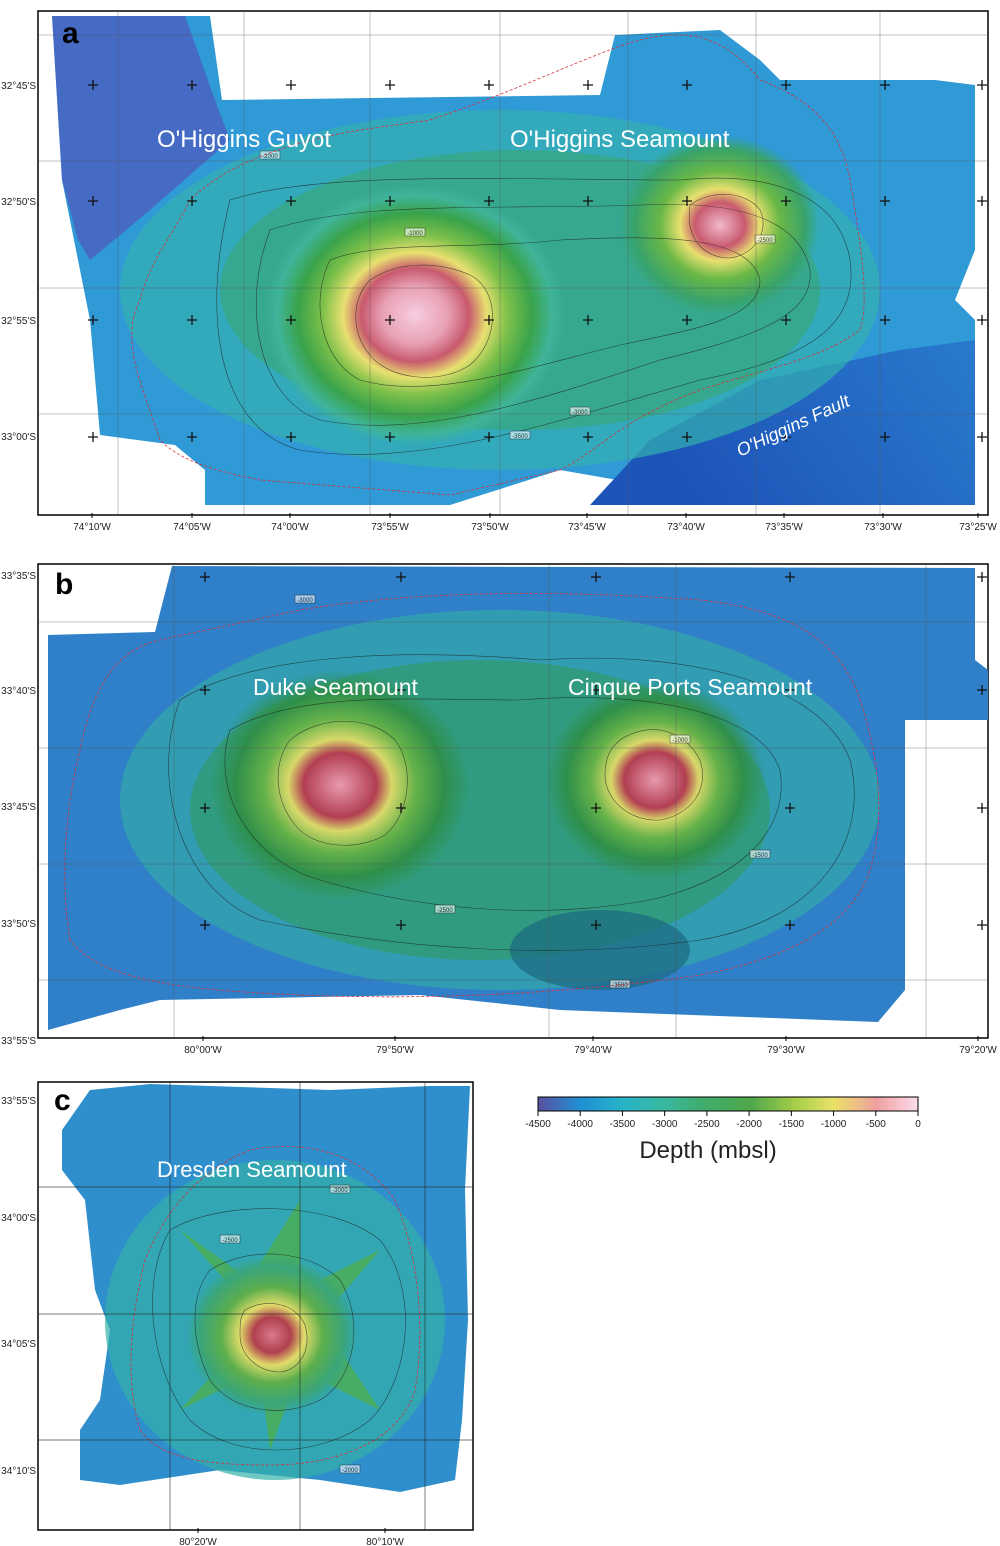 This screenshot has height=1546, width=1000. Describe the element at coordinates (620, 139) in the screenshot. I see `o-higgins-seamount-label: O'Higgins Seamount` at that location.